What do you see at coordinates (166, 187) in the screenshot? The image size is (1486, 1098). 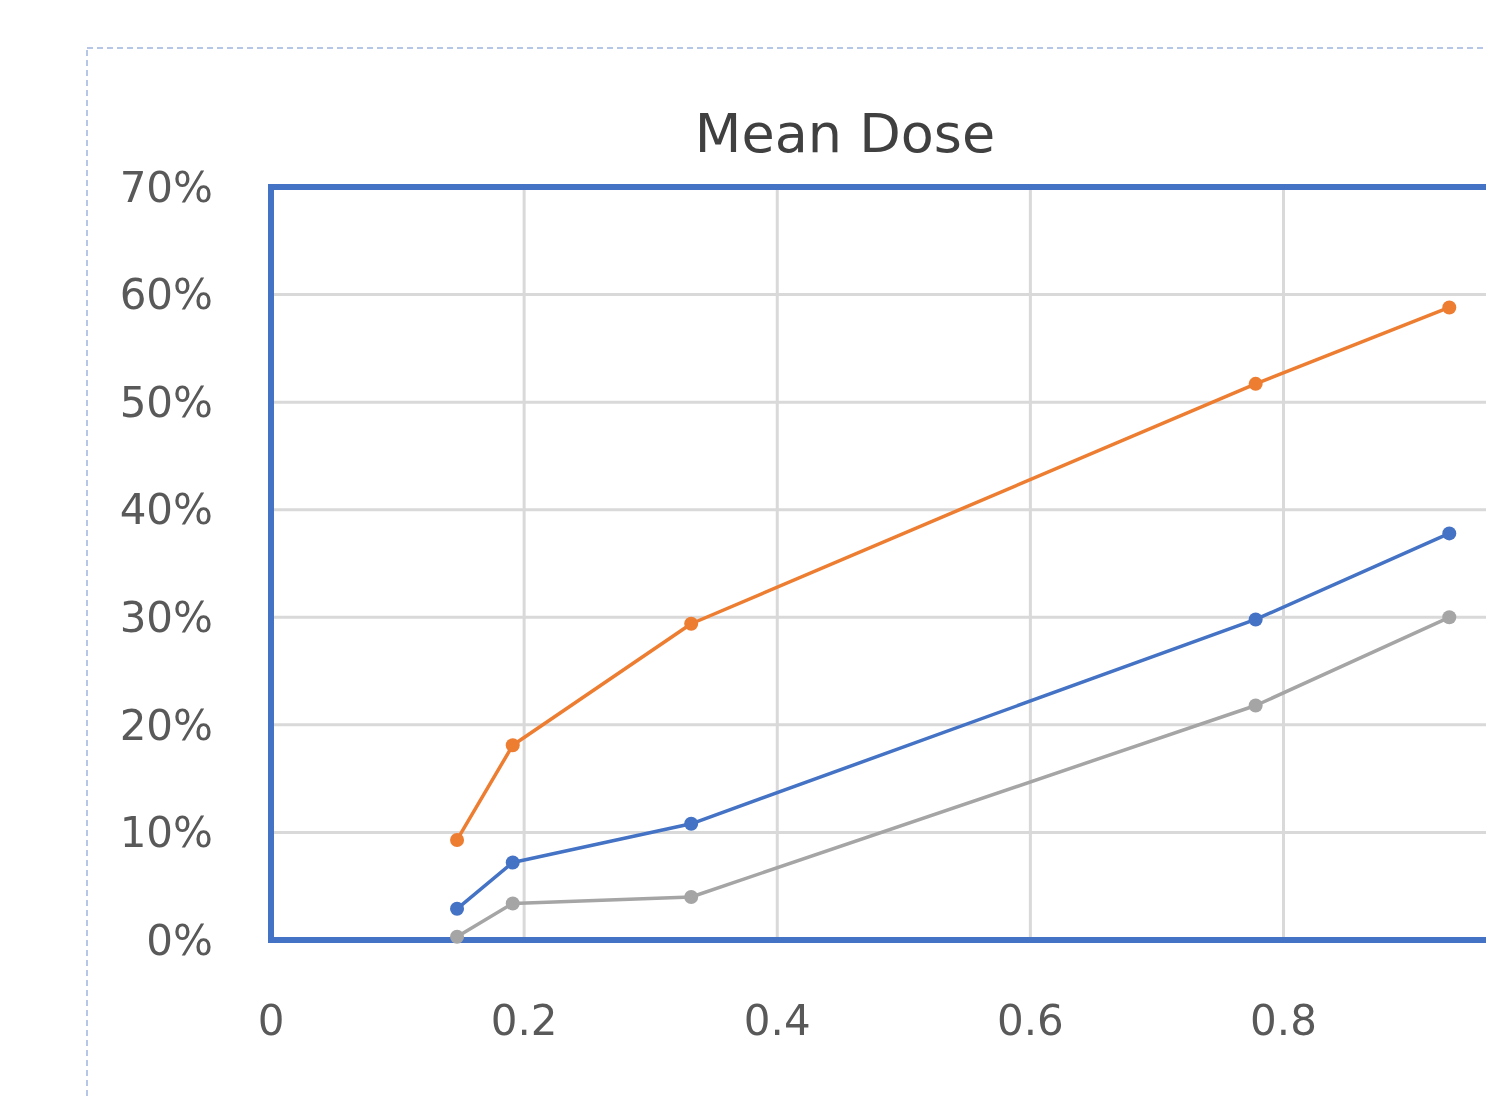 I see `y-tick-label: 70%` at bounding box center [166, 187].